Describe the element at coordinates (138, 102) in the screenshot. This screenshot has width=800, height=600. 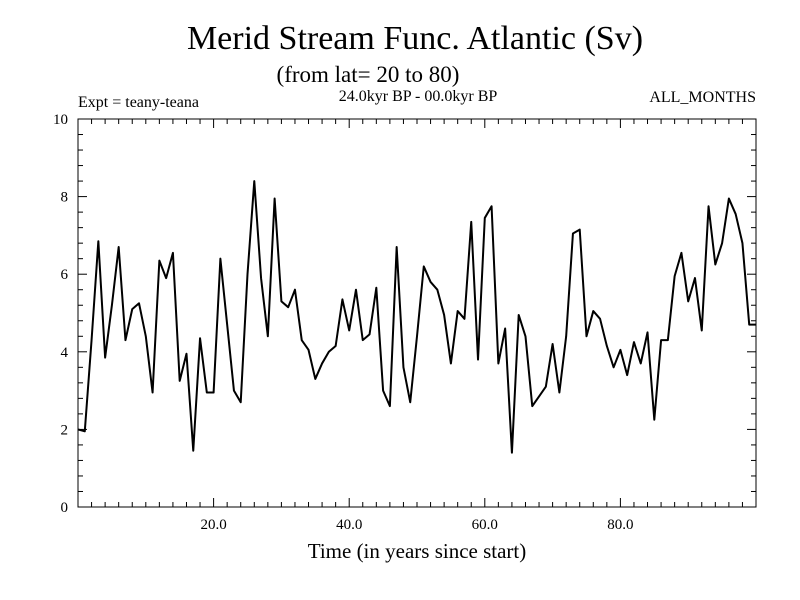
I see `experiment-label: Expt = teany-teana` at that location.